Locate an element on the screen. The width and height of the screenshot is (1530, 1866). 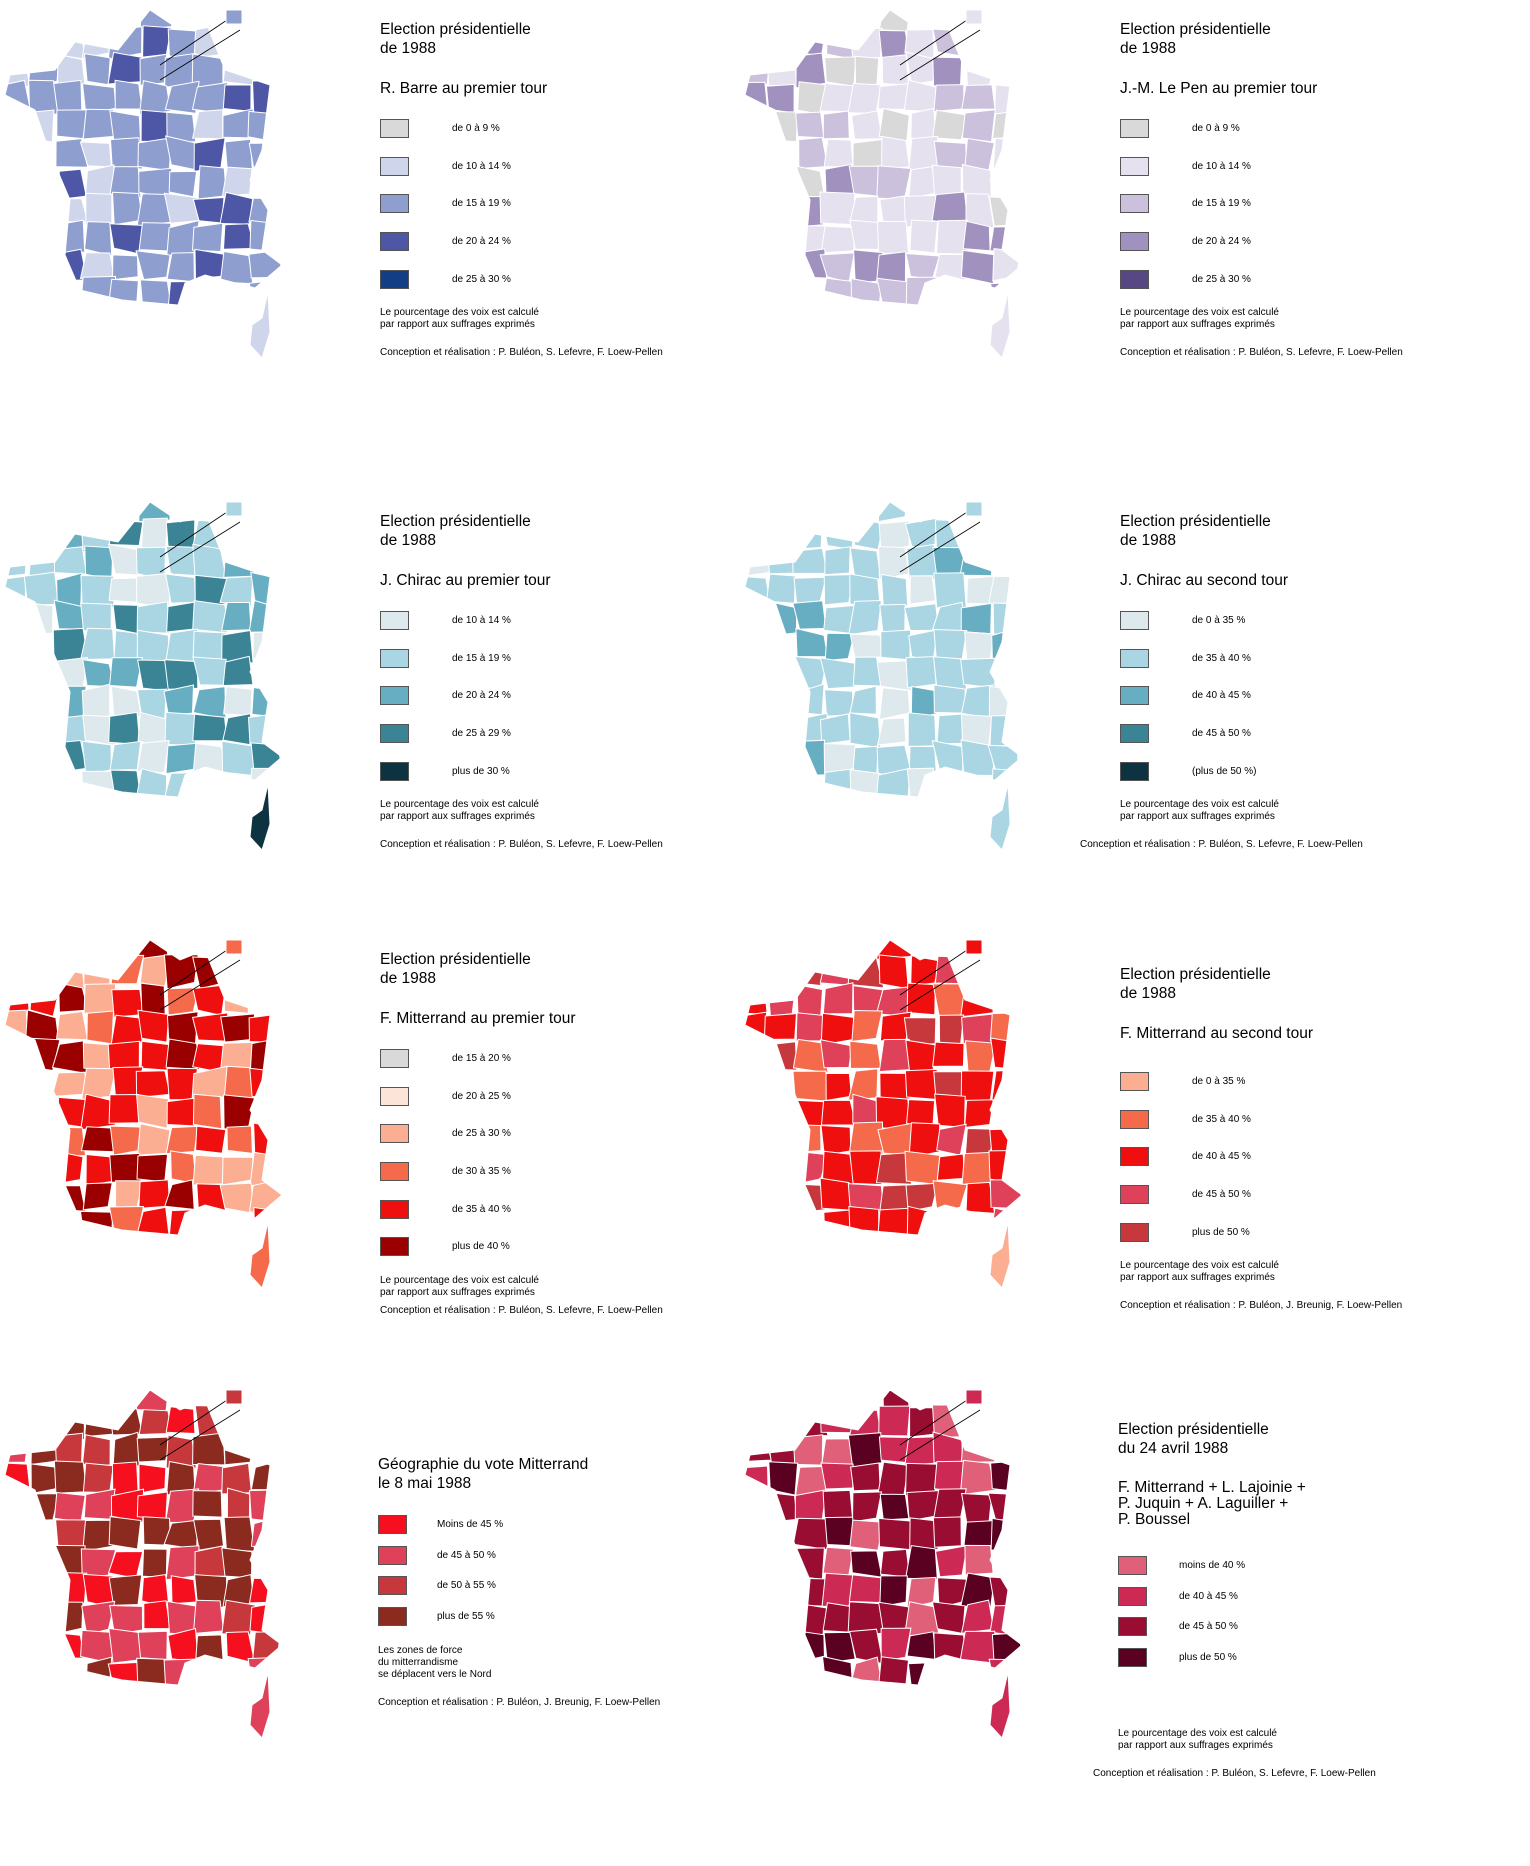
departments-layer is located at coordinates (143, 157).